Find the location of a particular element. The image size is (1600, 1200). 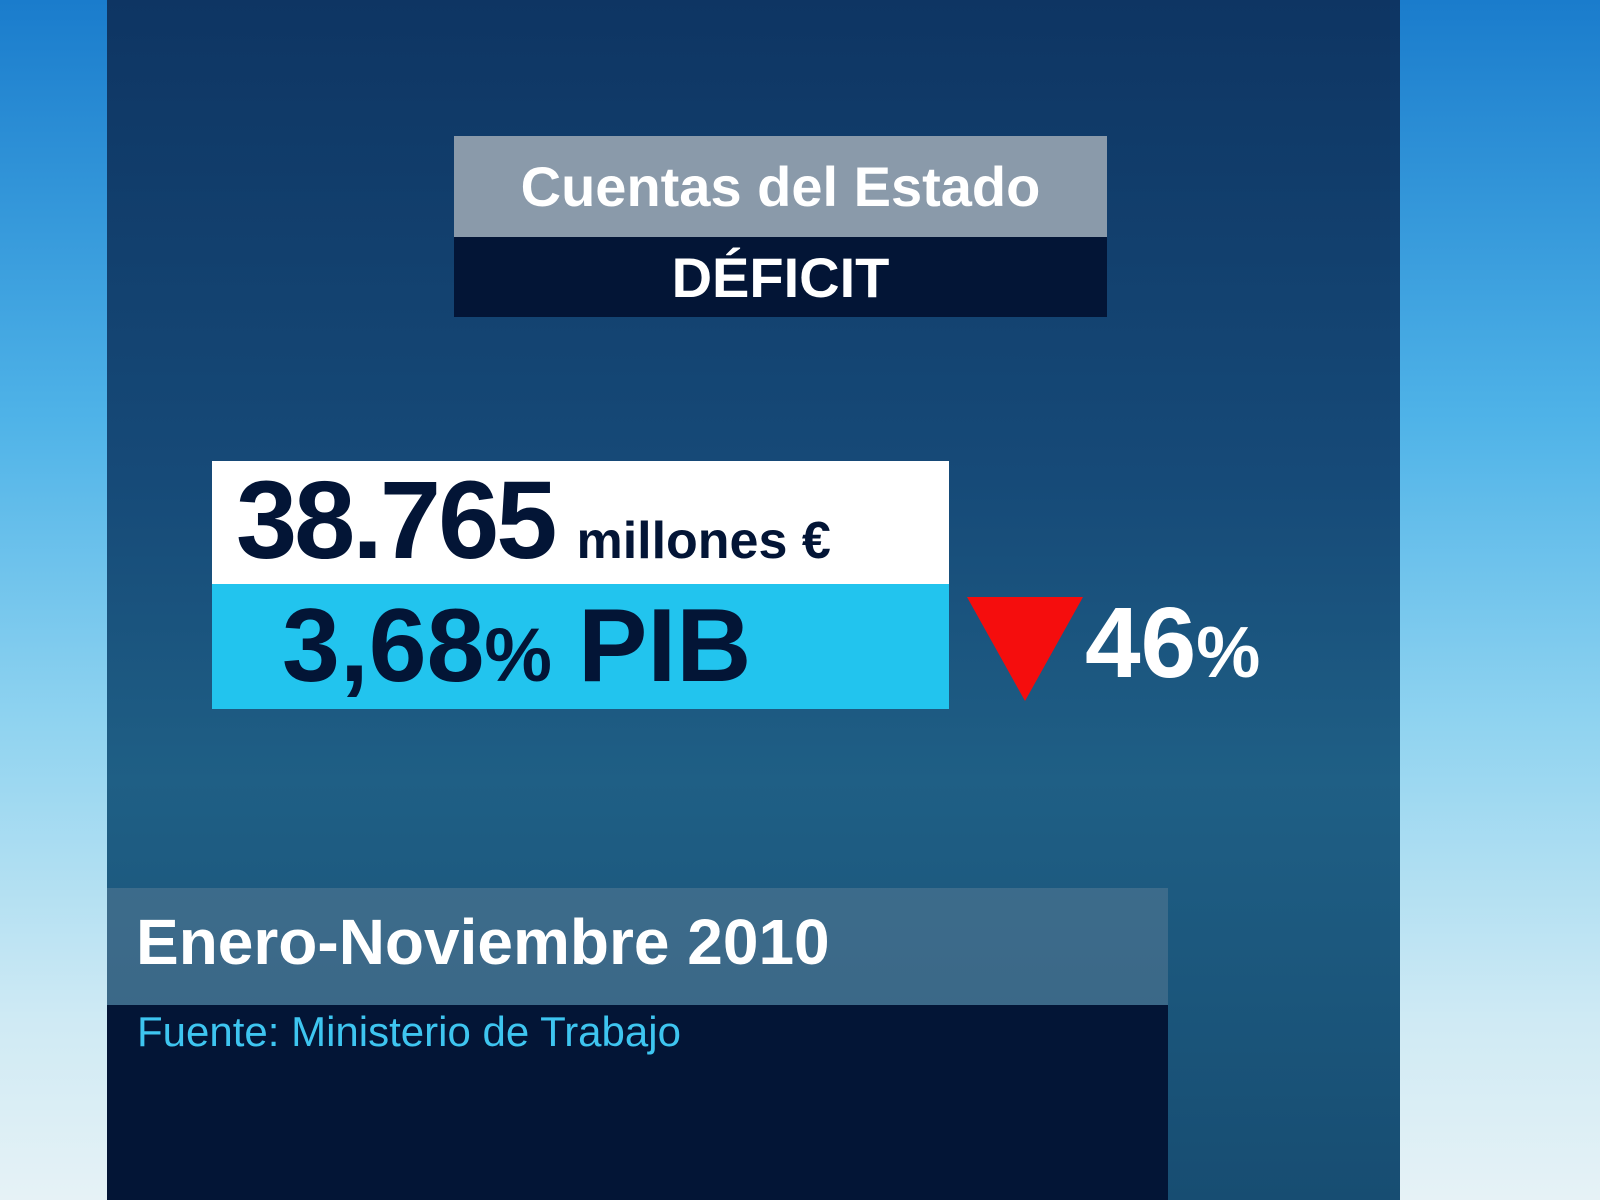

down-arrow is located at coordinates (1025, 649).